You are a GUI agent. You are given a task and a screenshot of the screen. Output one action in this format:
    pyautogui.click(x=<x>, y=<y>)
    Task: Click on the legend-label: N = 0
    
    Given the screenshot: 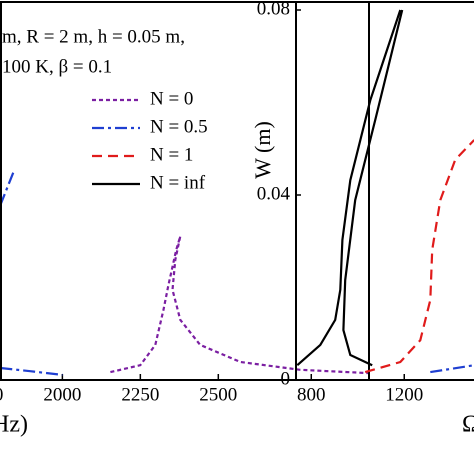 What is the action you would take?
    pyautogui.click(x=171, y=98)
    